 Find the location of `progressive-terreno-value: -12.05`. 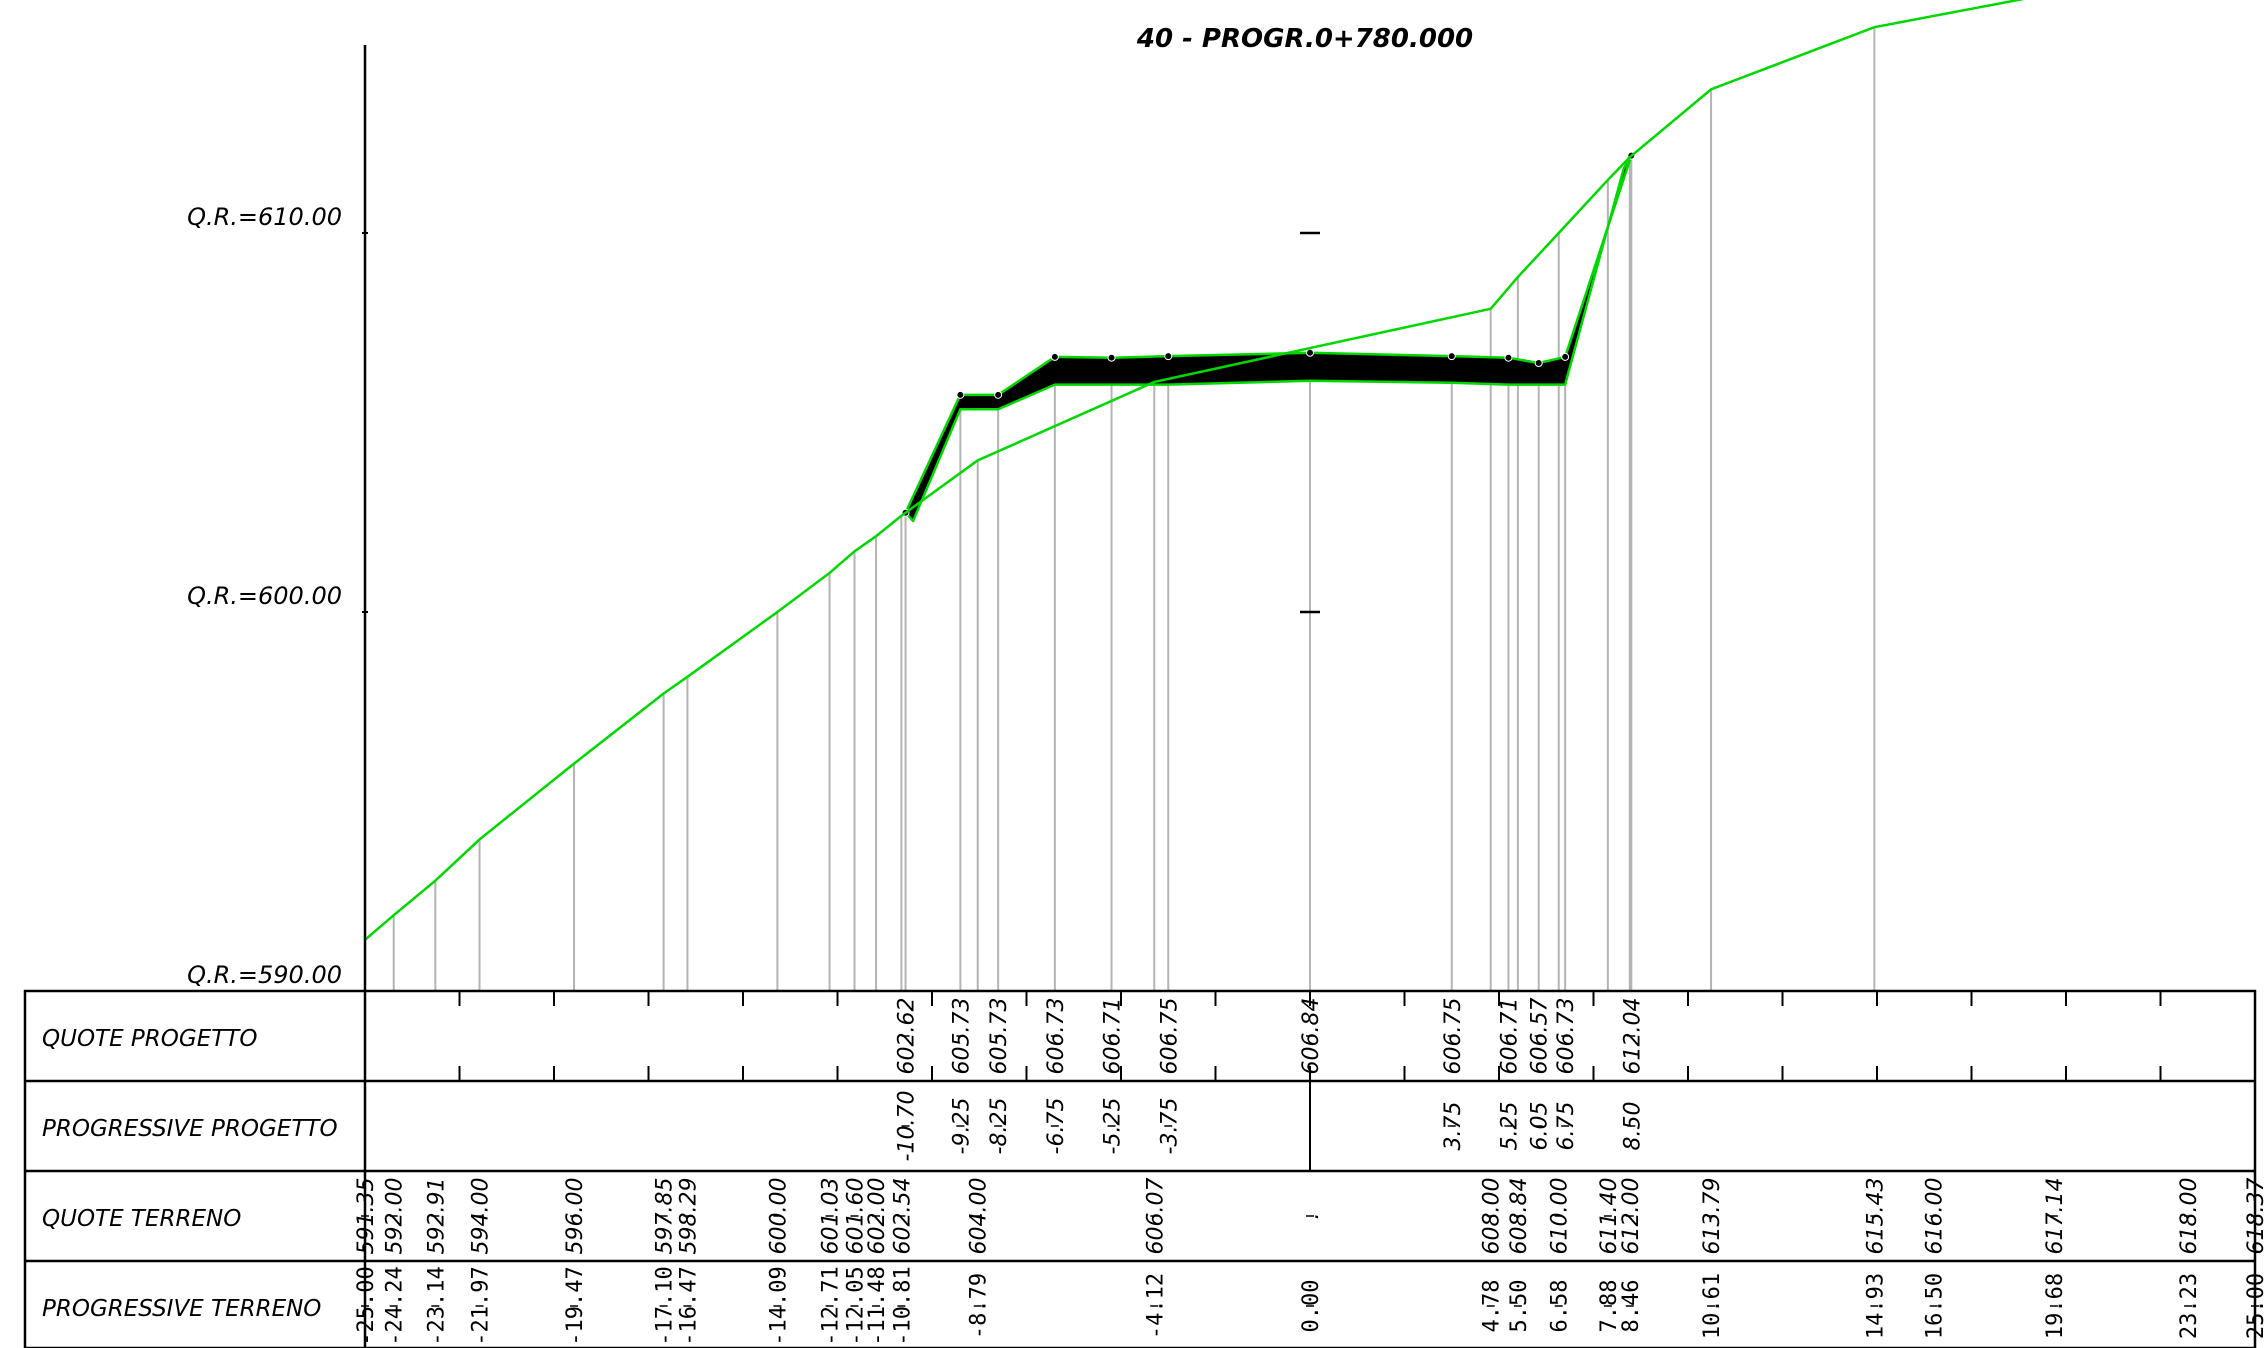

progressive-terreno-value: -12.05 is located at coordinates (856, 1305).